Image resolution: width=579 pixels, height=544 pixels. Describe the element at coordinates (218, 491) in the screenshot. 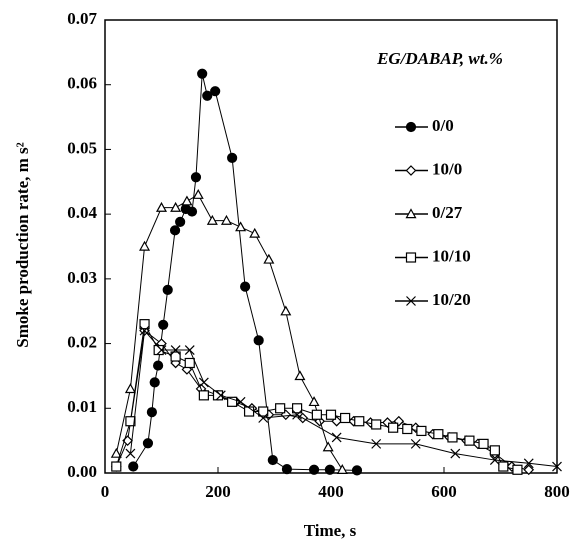

I see `x-tick-label: 200` at that location.